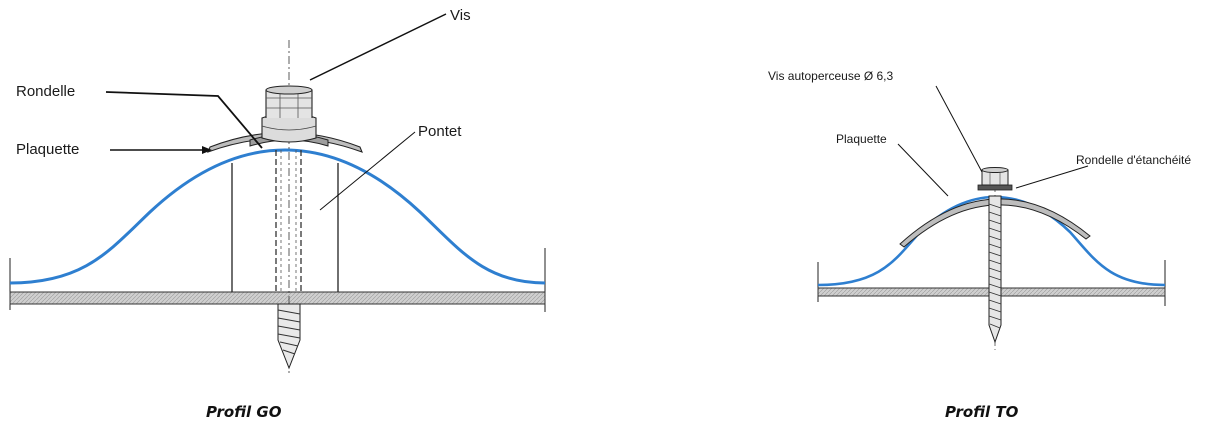 The image size is (1229, 427). I want to click on go-purlin-plate, so click(277, 298).